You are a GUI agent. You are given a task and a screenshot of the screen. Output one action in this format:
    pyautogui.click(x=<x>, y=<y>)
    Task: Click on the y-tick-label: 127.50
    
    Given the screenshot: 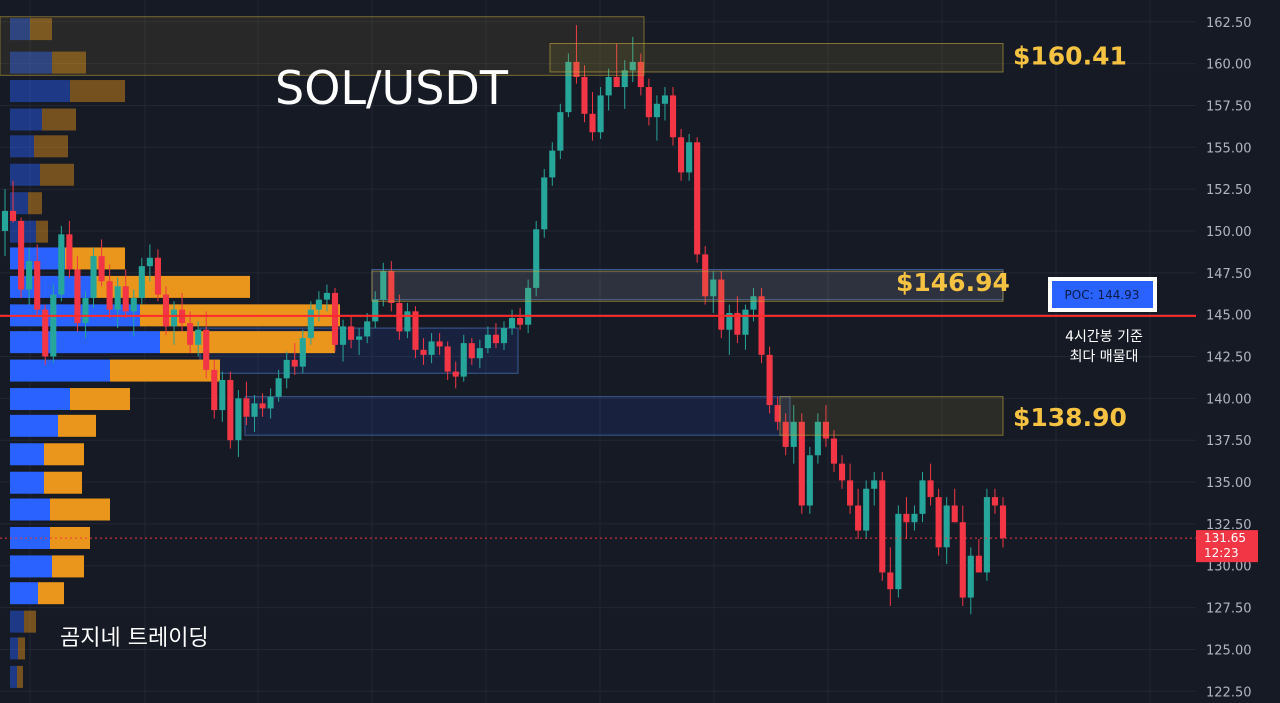 What is the action you would take?
    pyautogui.click(x=1229, y=609)
    